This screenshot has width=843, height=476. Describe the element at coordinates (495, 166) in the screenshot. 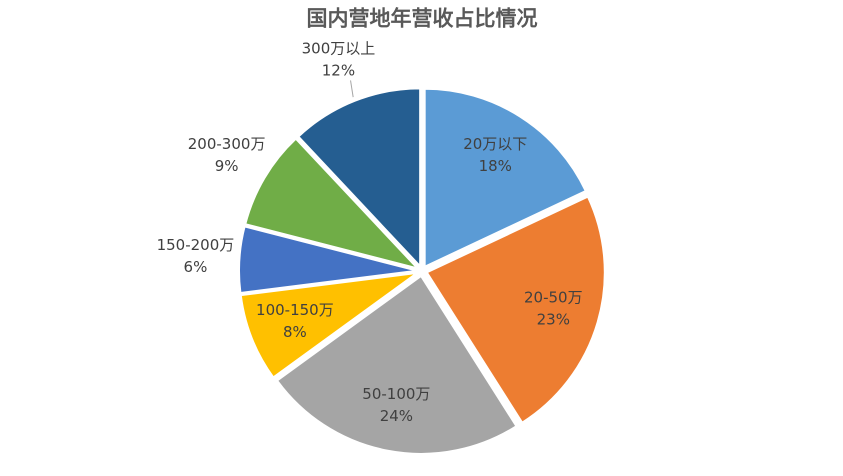

I see `slice-value-label: 18%` at that location.